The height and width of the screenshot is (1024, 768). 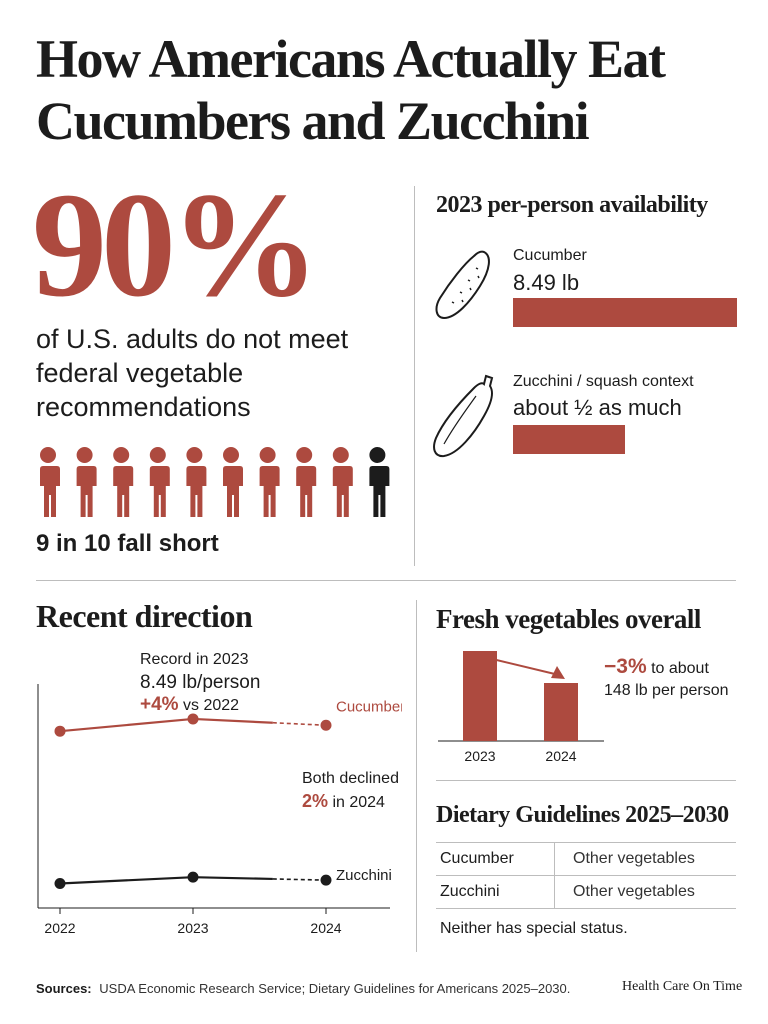 I want to click on record-line1: Record in 2023, so click(x=194, y=659).